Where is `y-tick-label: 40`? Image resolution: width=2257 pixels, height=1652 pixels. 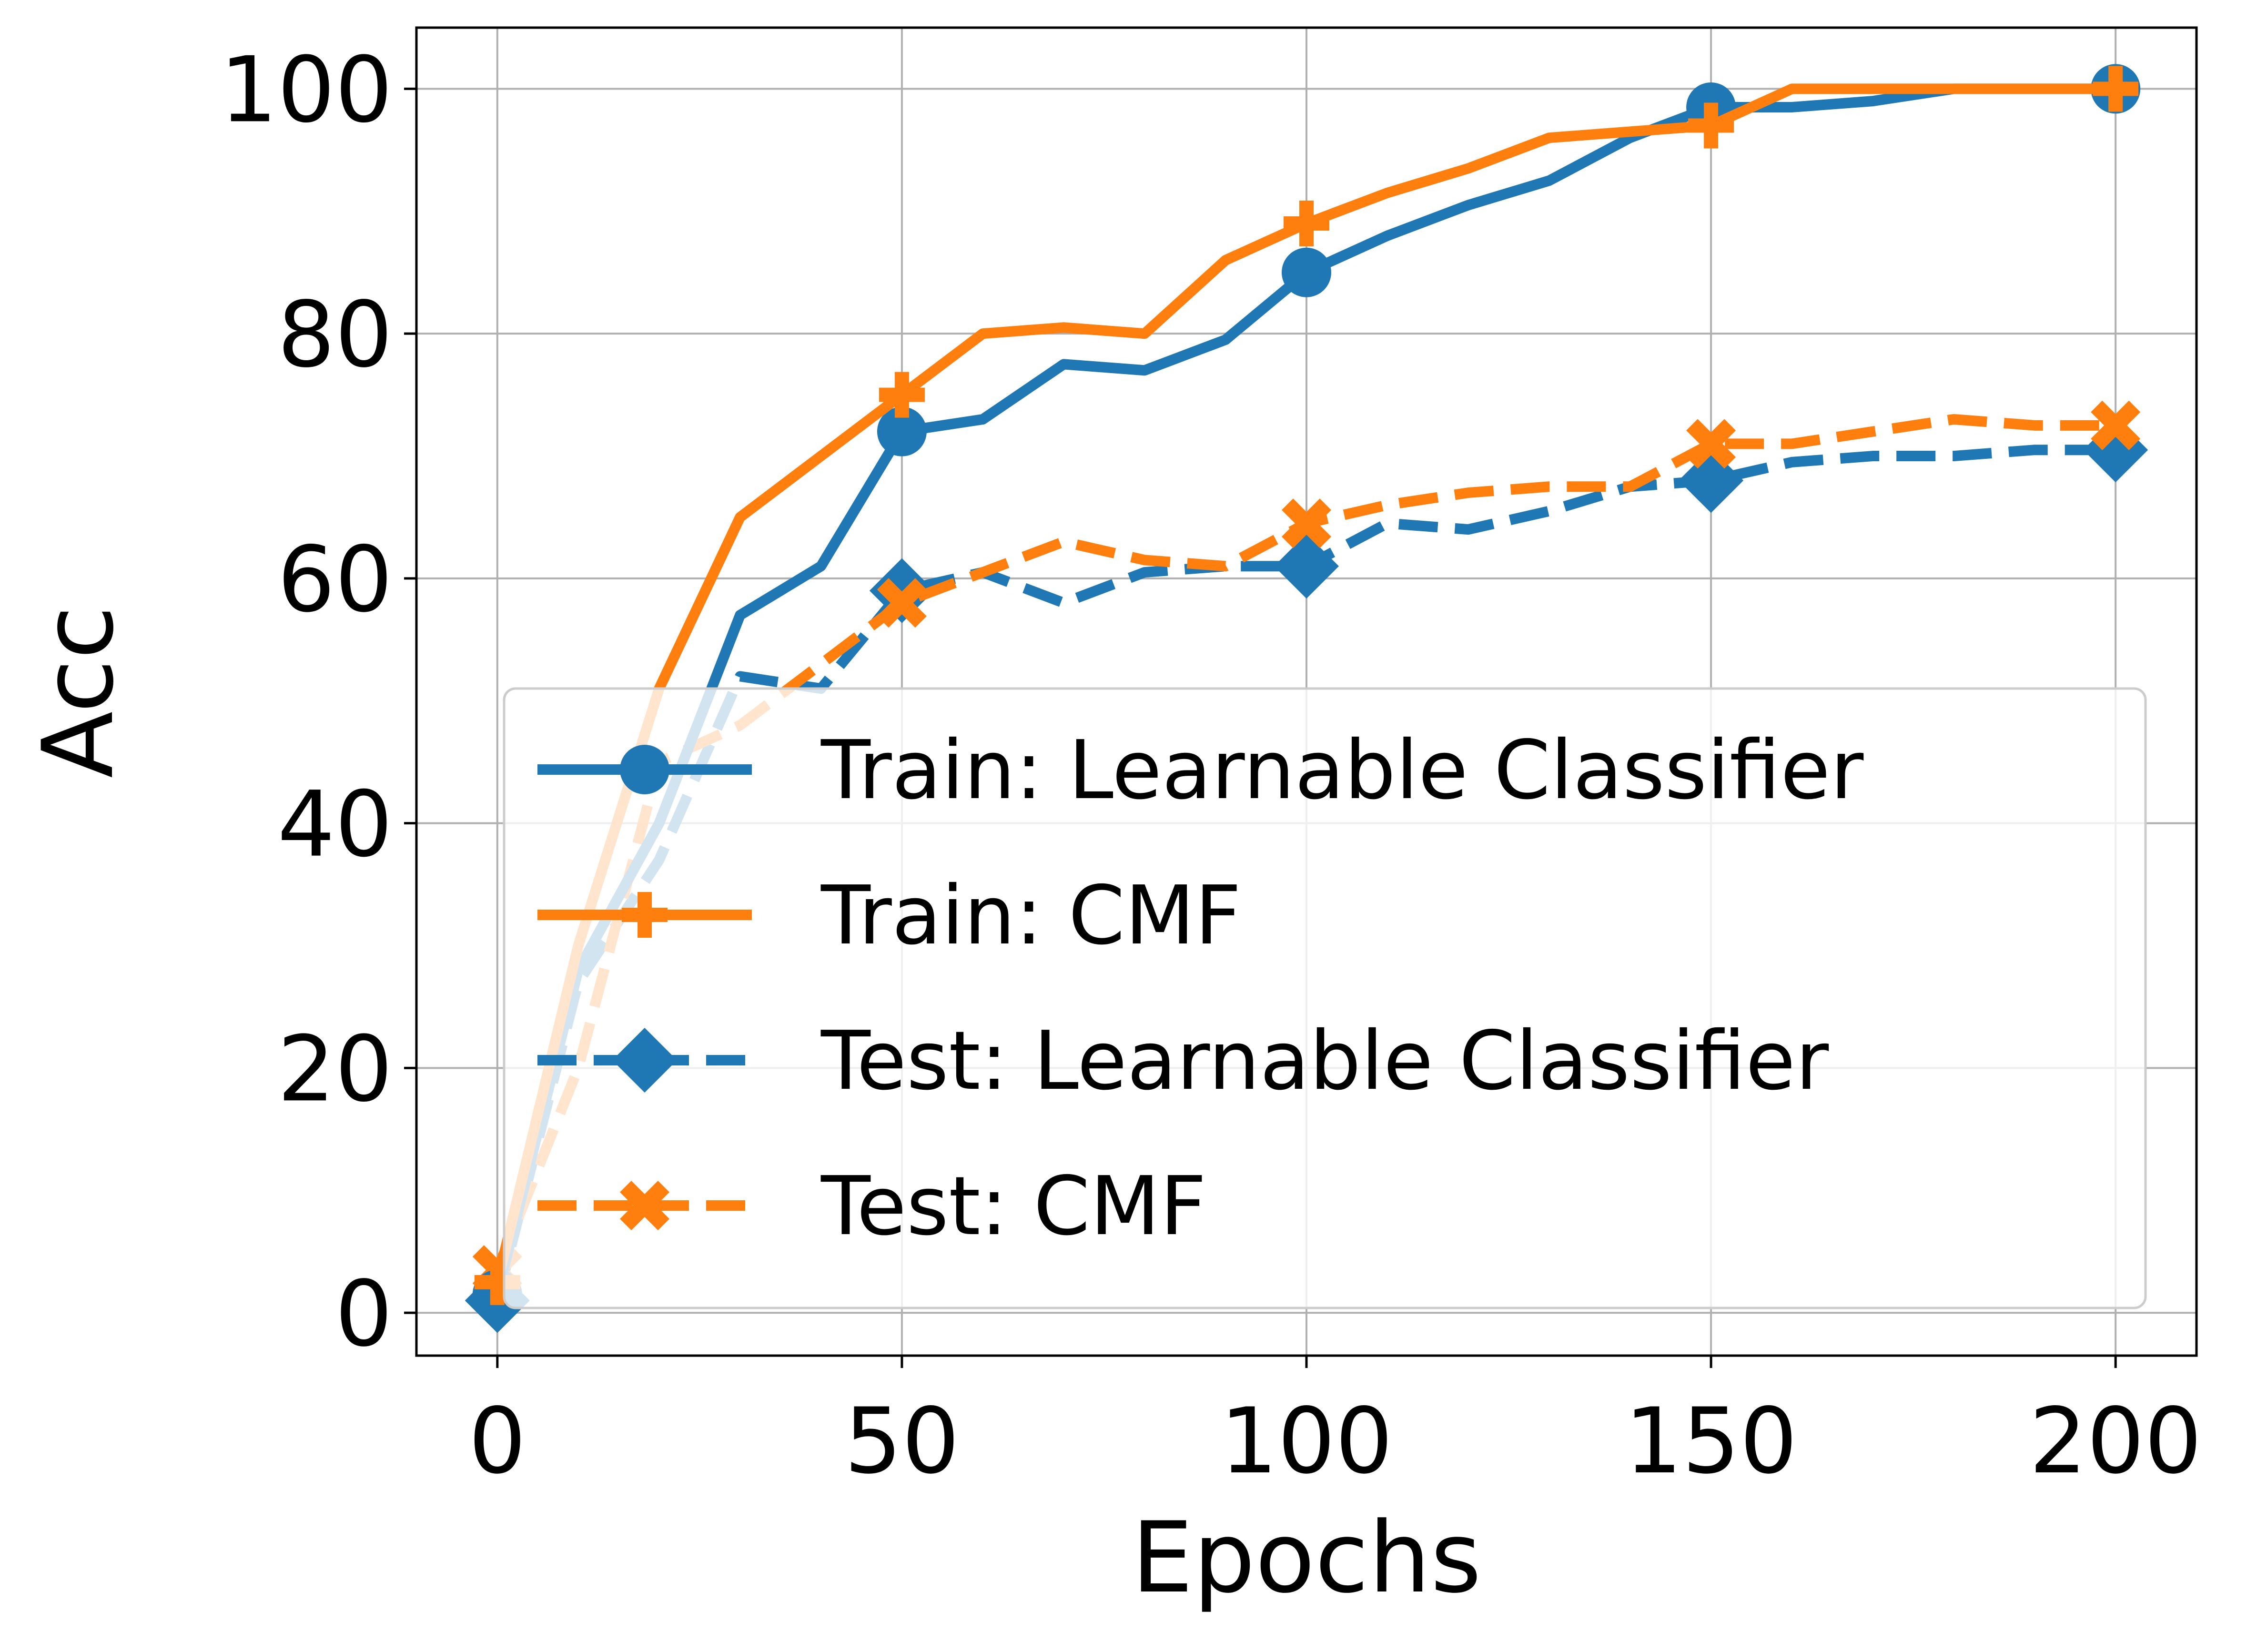
y-tick-label: 40 is located at coordinates (335, 824).